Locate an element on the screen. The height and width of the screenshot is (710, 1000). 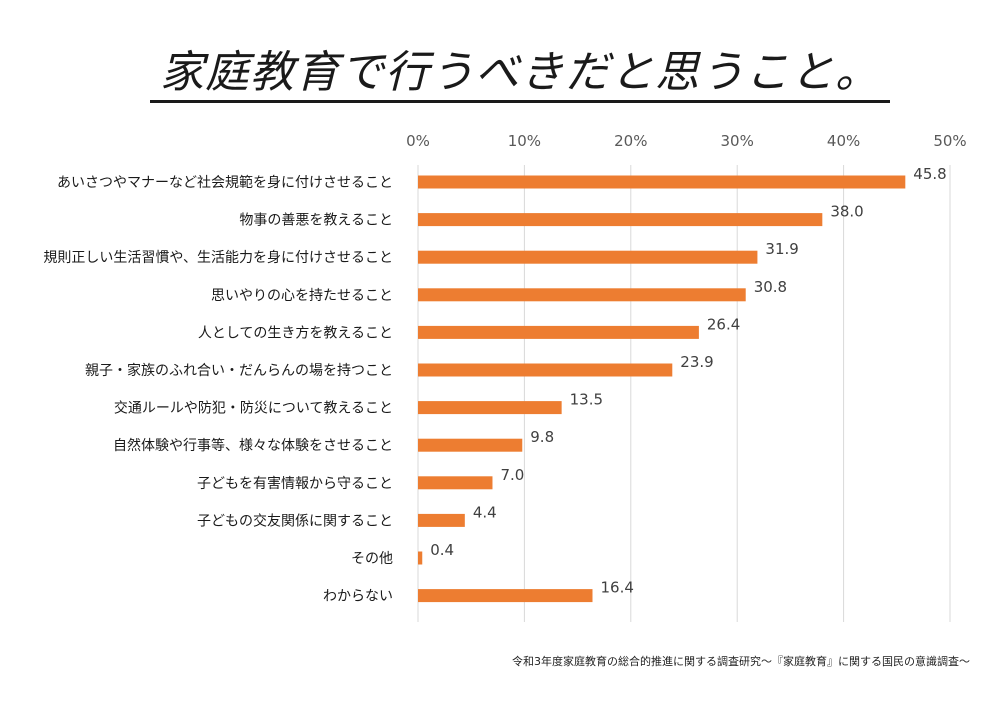
data-label: 23.9 is located at coordinates (696, 362).